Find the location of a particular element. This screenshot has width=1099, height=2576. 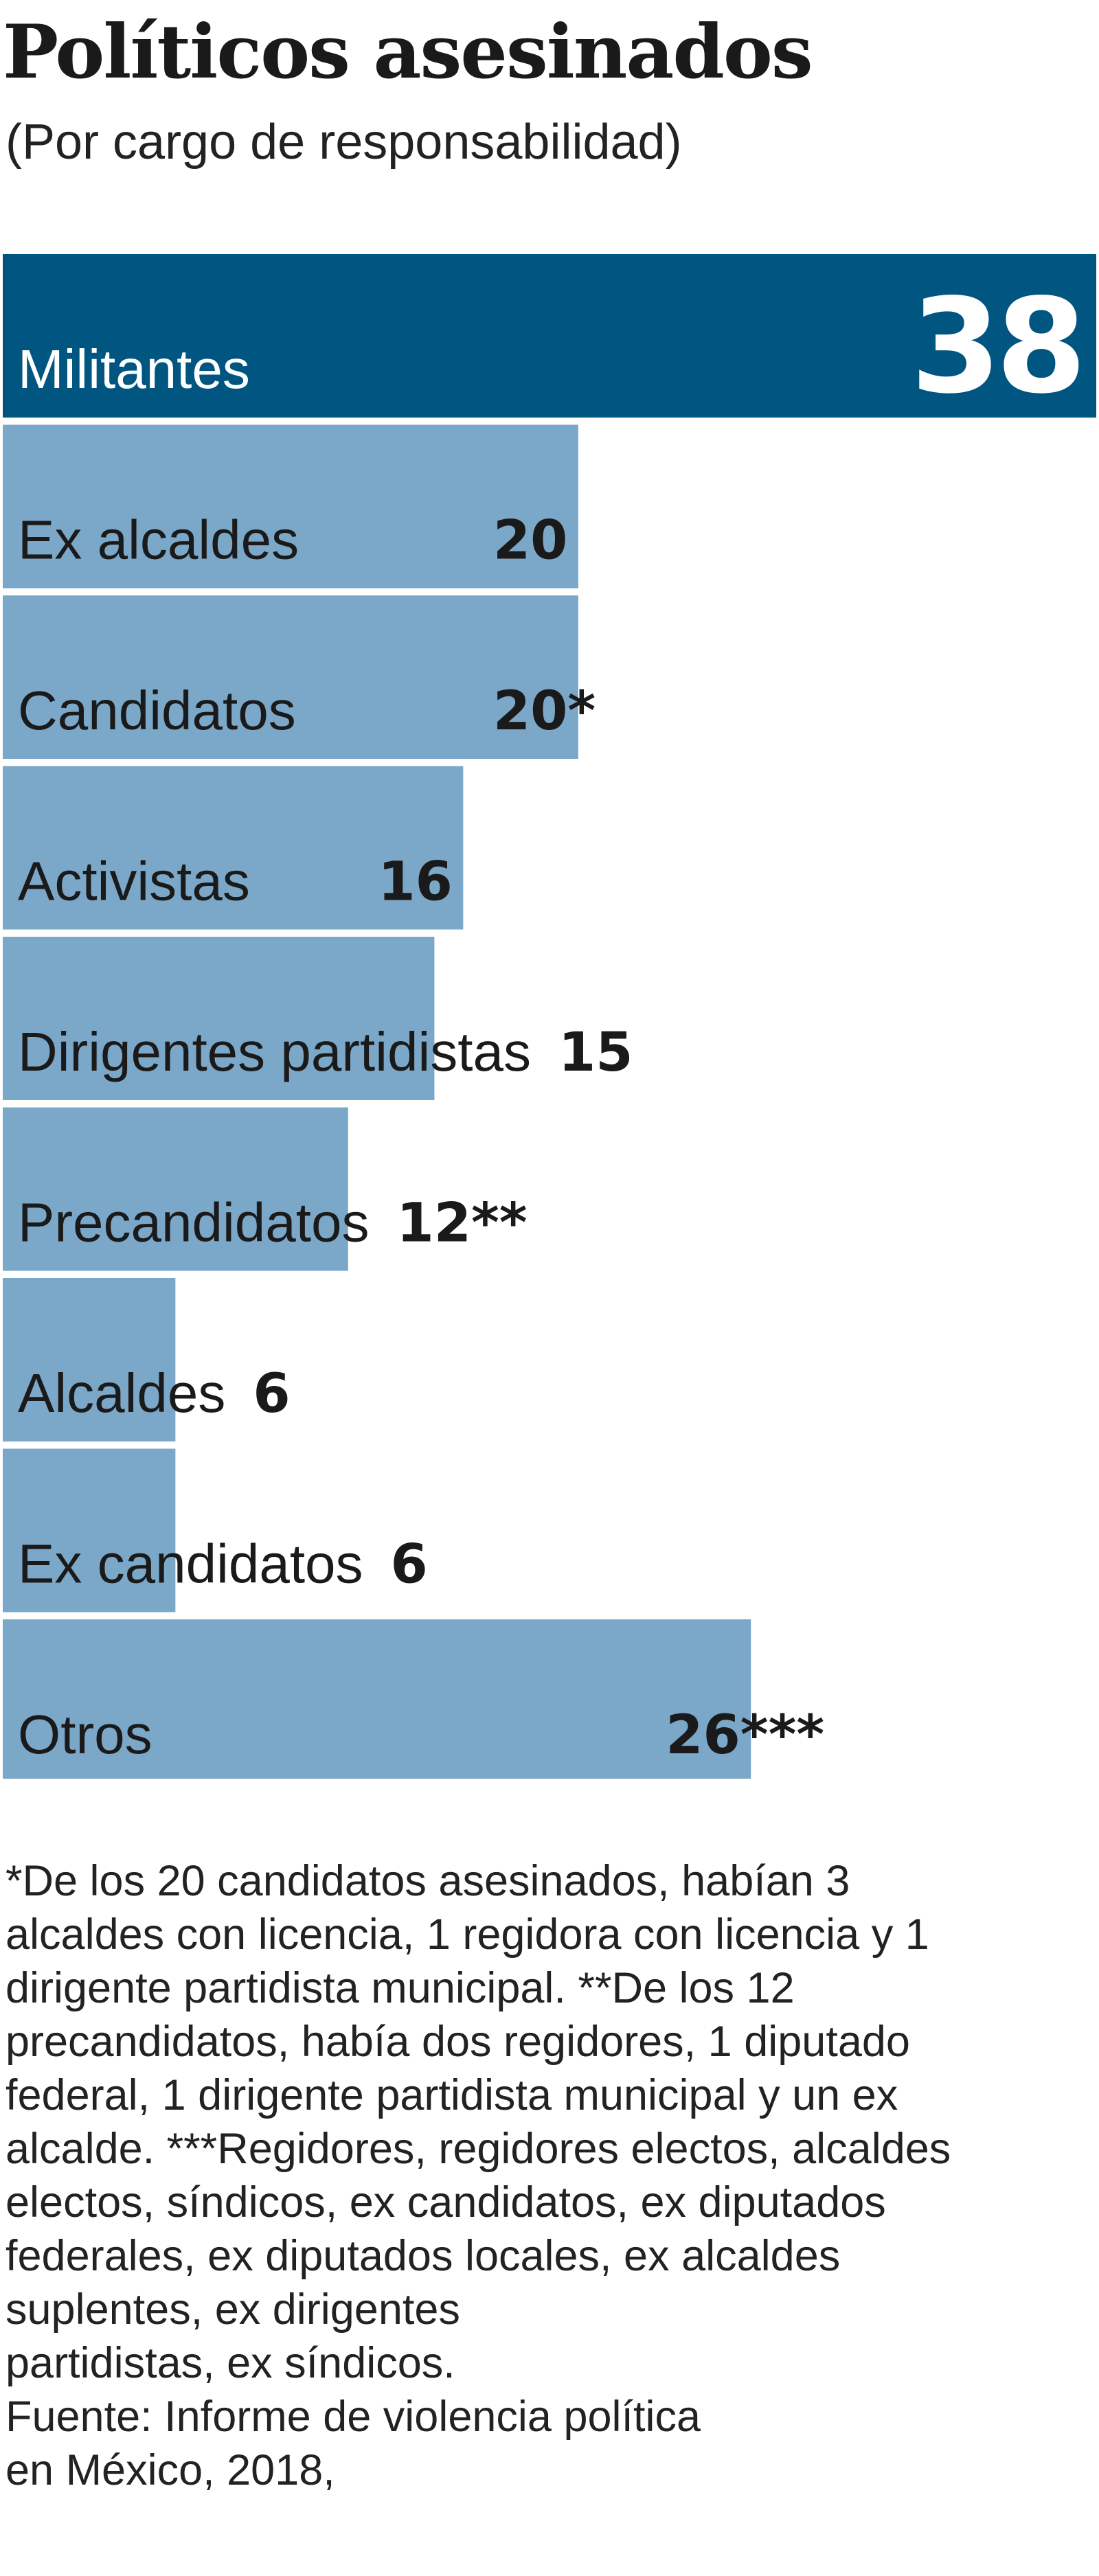

bar-ex-candidatos is located at coordinates (89, 1530).